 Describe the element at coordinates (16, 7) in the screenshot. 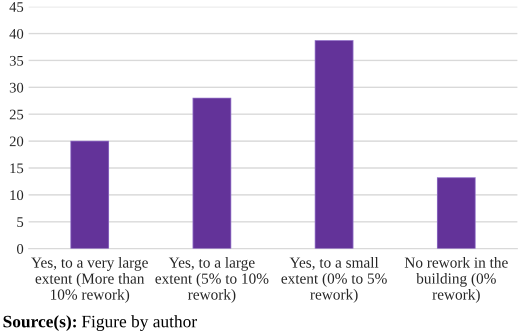

I see `y-tick-label: 45` at that location.